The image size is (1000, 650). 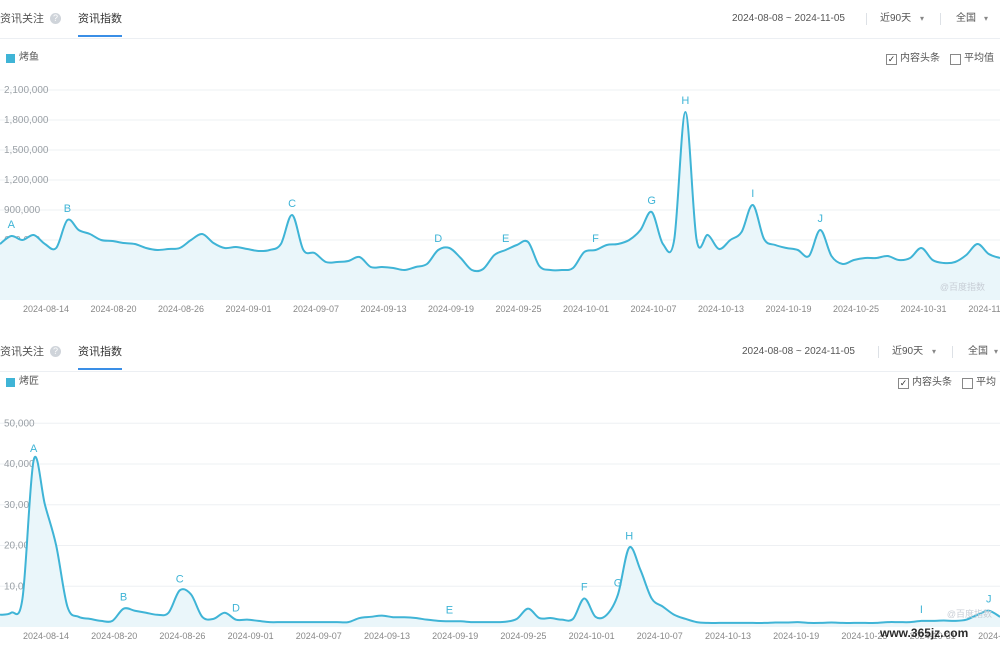 I want to click on y-tick-label: 30,000, so click(x=19, y=505).